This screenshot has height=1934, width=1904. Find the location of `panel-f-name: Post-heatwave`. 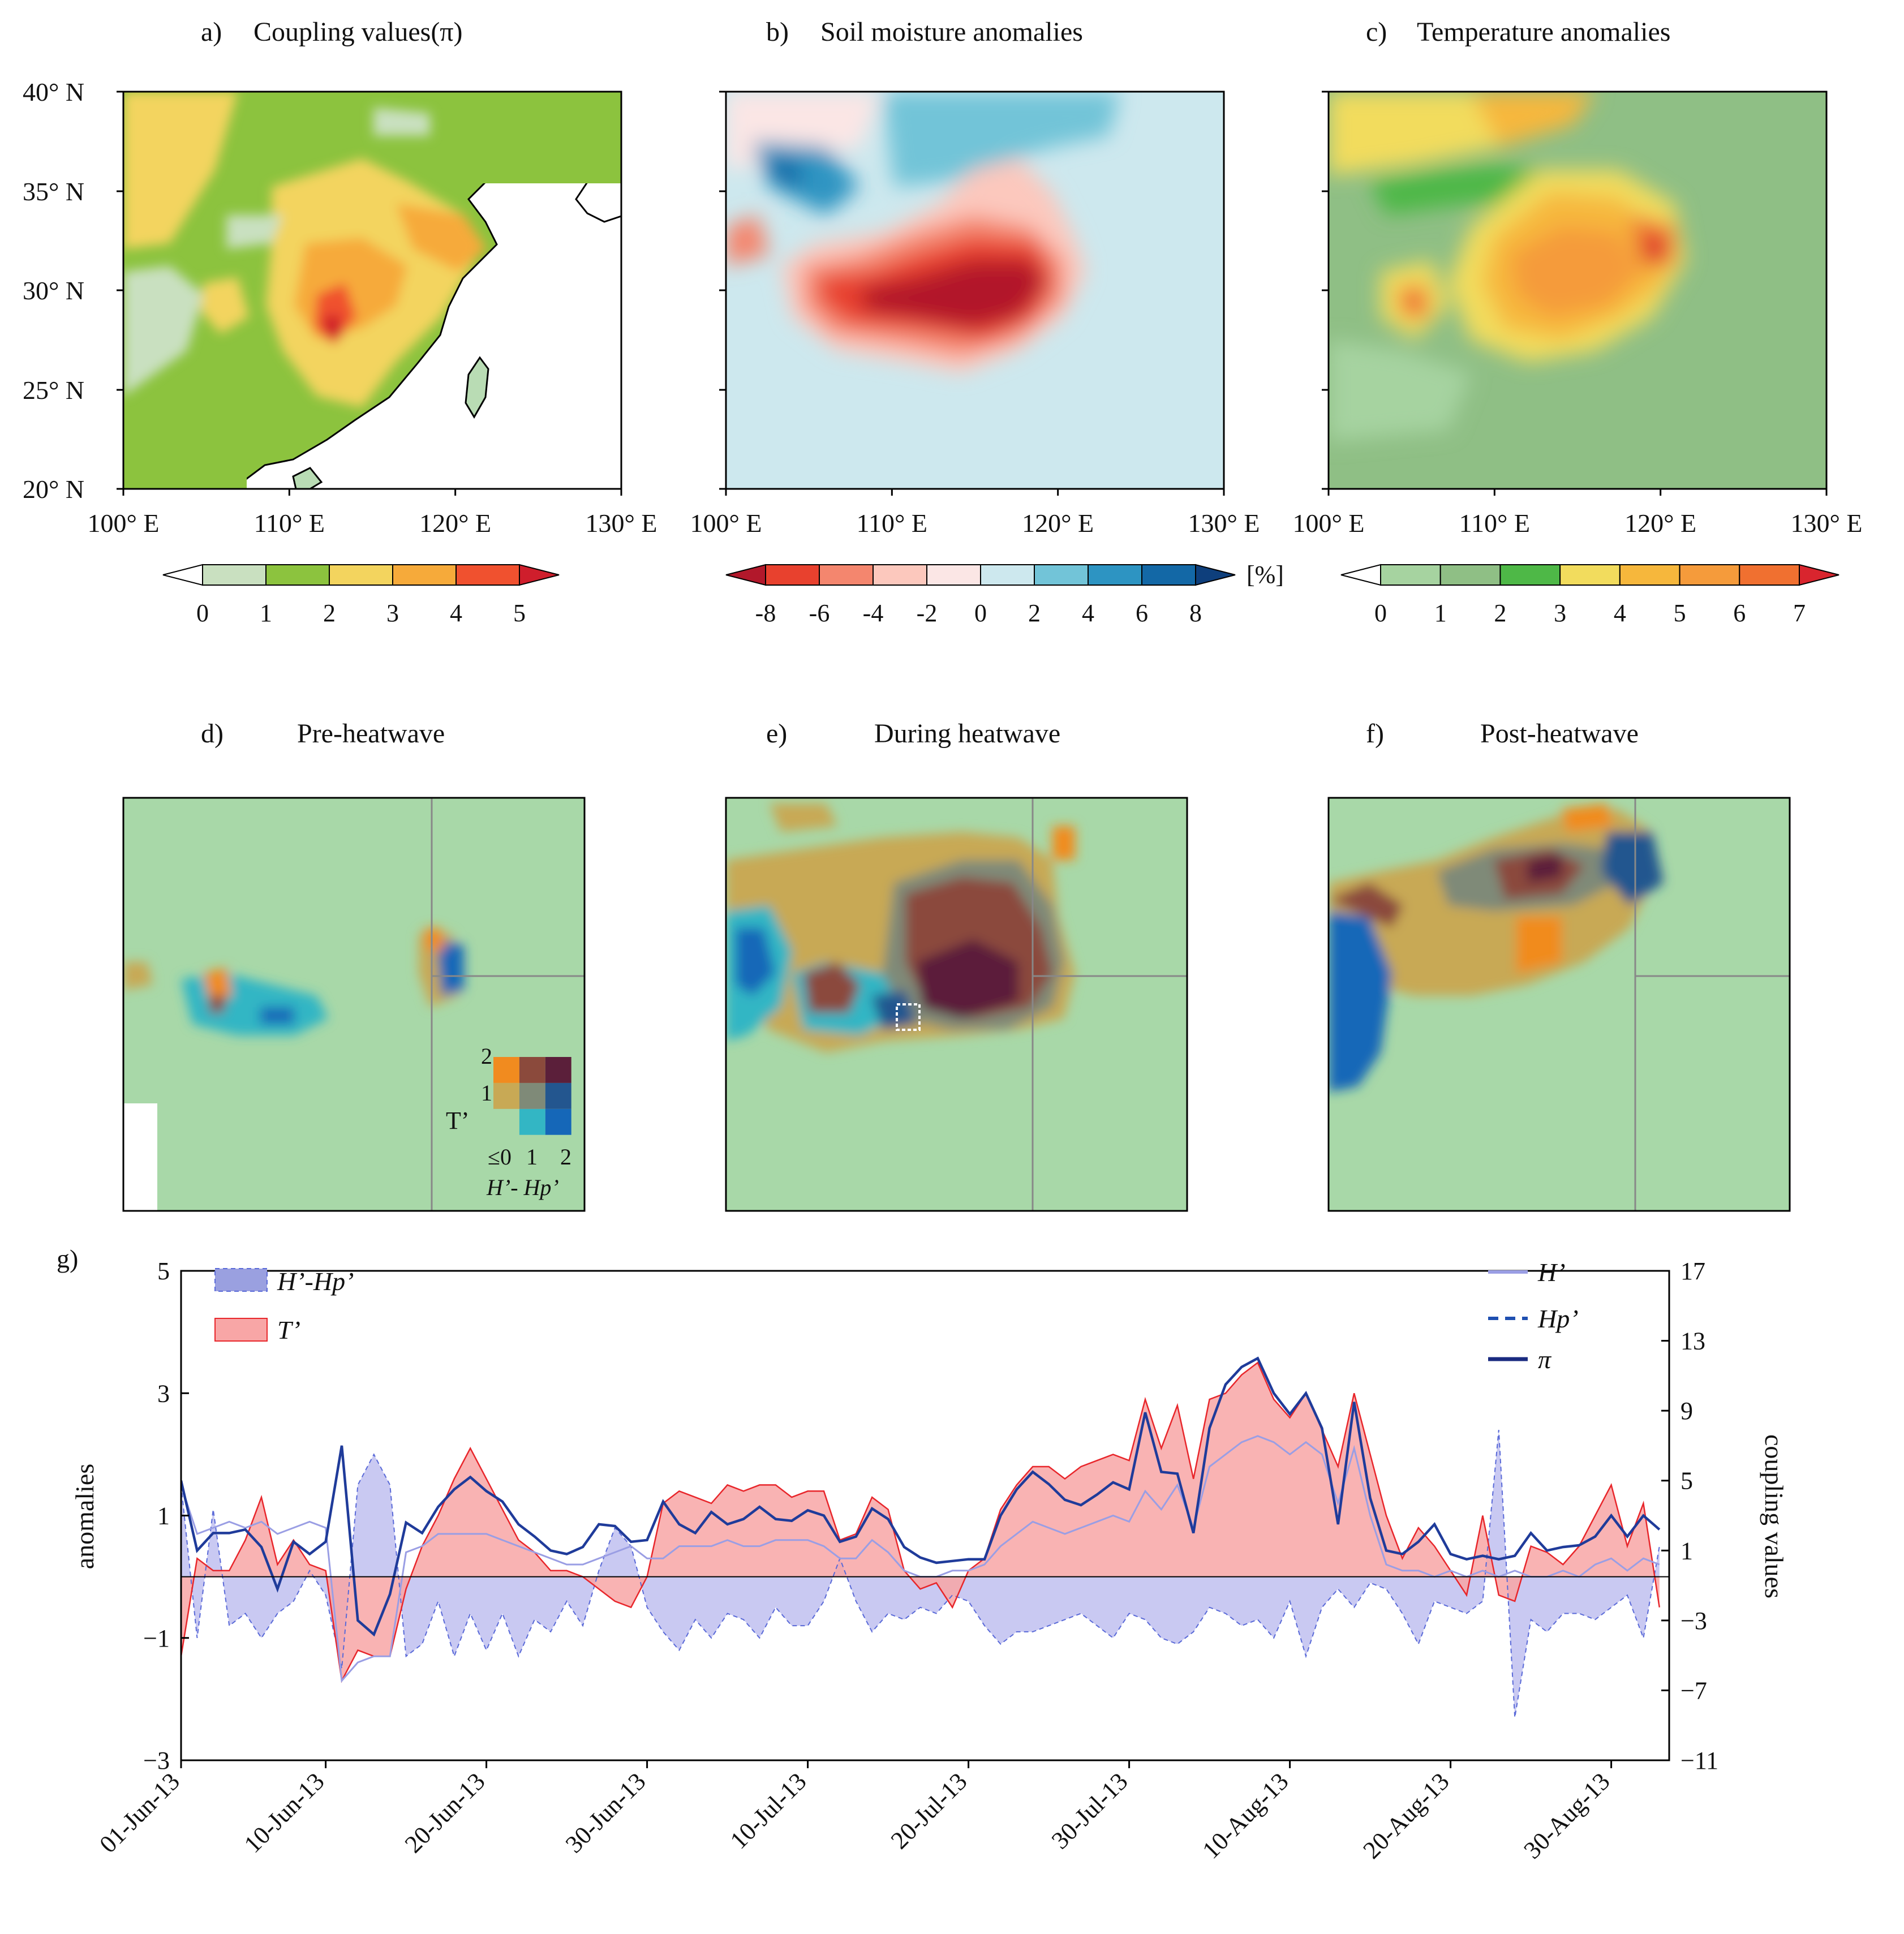

panel-f-name: Post-heatwave is located at coordinates (1559, 734).